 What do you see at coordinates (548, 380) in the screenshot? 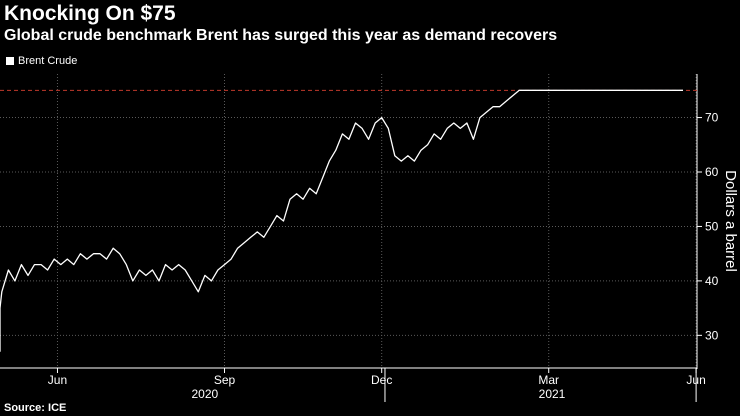
I see `x-tick-label: Mar` at bounding box center [548, 380].